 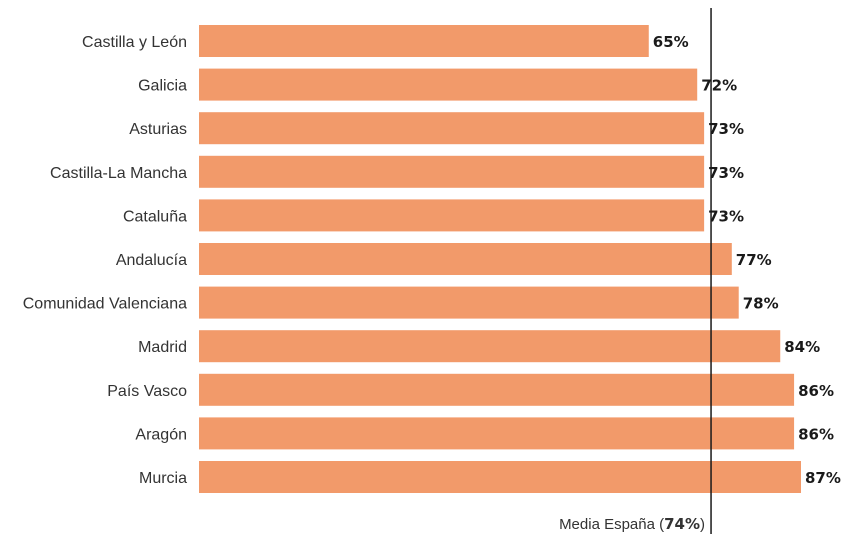 I want to click on value-label: 65%, so click(x=671, y=42).